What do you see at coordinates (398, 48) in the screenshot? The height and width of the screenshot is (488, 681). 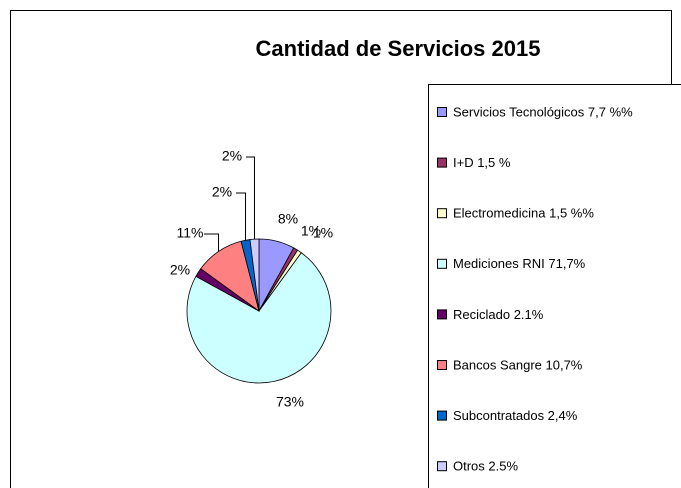 I see `chart-title: Cantidad de Servicios 2015` at bounding box center [398, 48].